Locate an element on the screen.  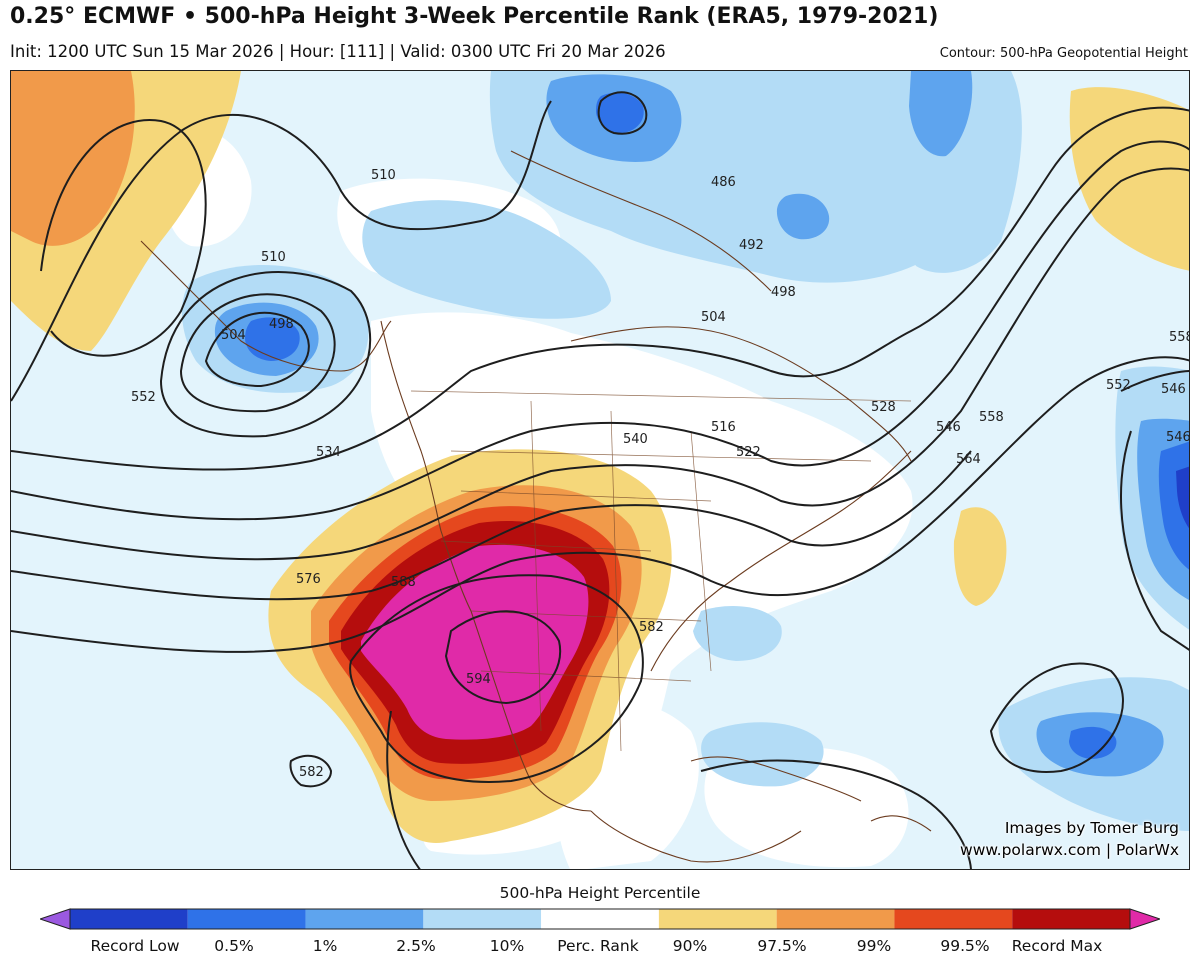
colorbar-label: Perc. Rank is located at coordinates (598, 946).